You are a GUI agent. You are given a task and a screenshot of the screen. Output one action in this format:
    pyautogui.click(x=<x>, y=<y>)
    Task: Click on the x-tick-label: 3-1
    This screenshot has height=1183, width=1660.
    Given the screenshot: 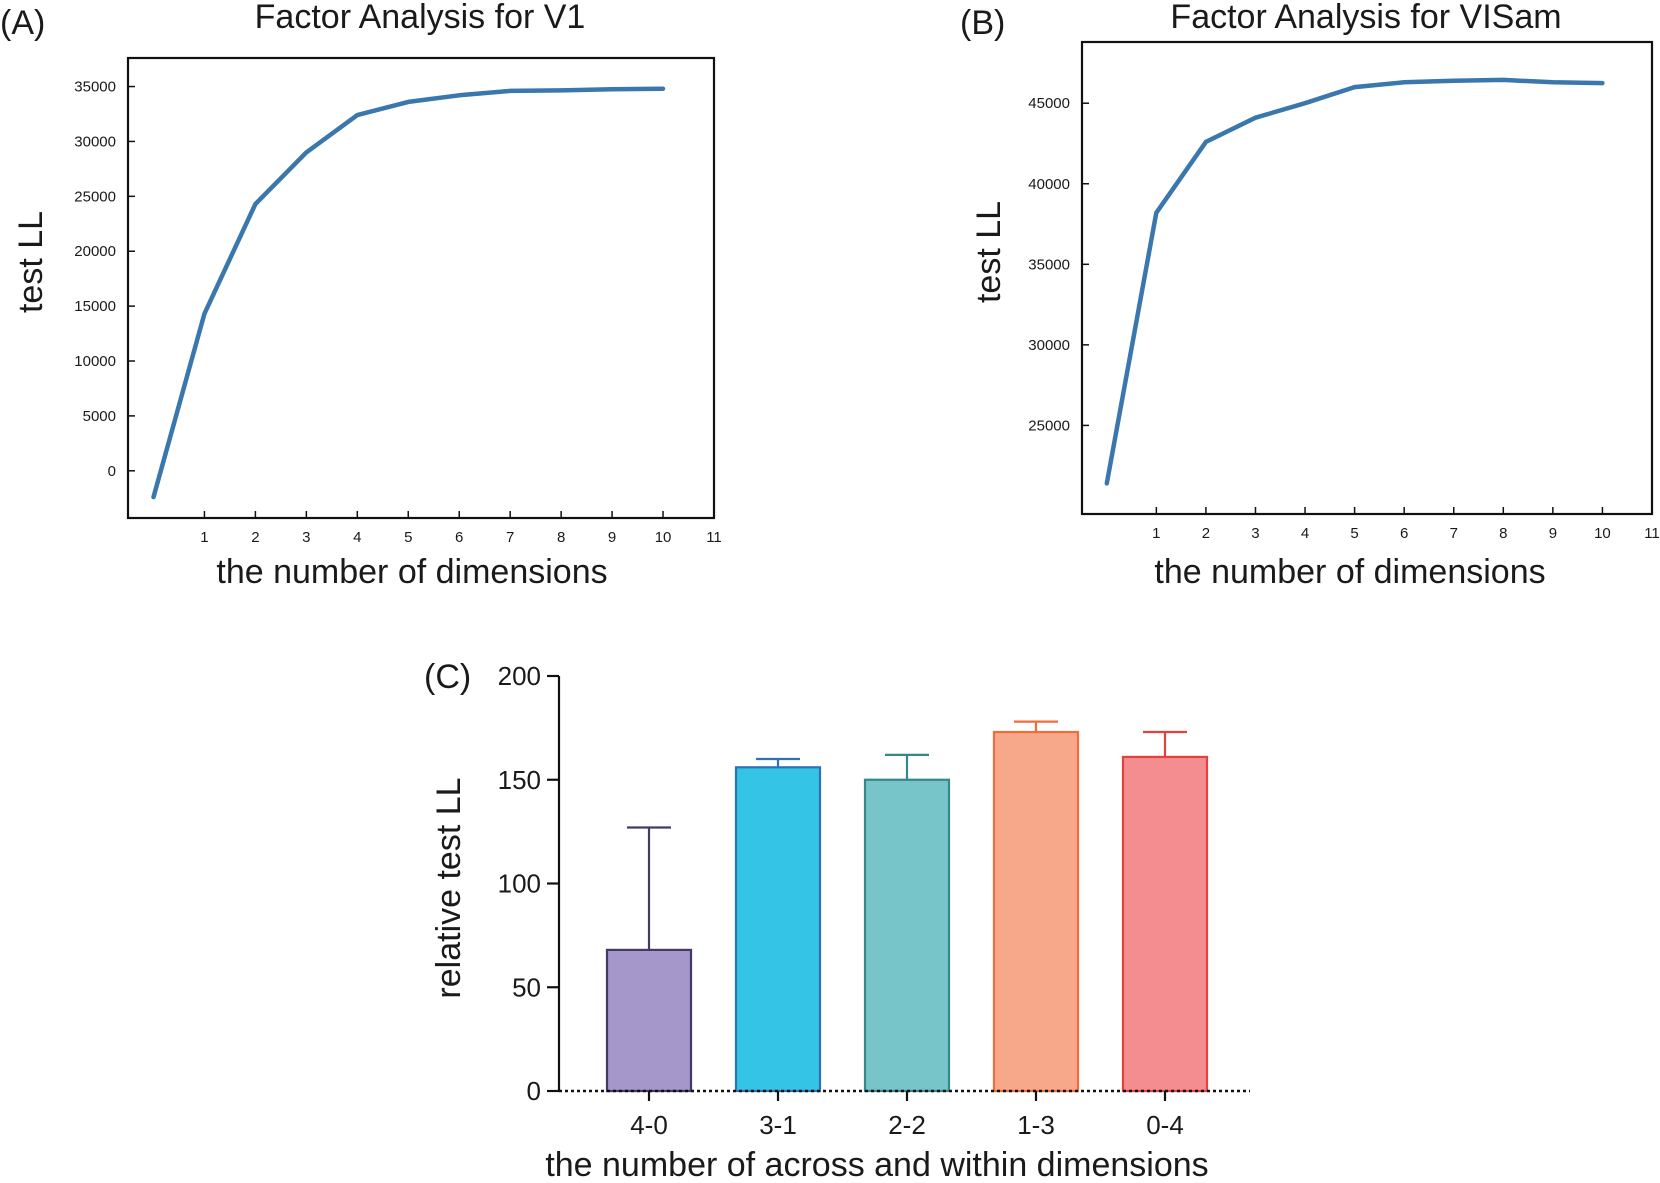 What is the action you would take?
    pyautogui.click(x=778, y=1125)
    